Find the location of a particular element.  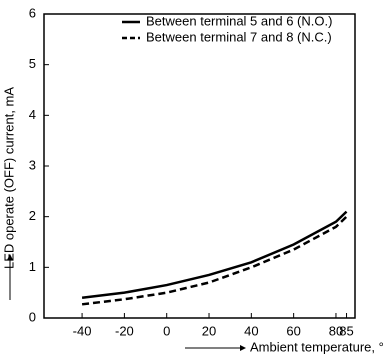

legend-label: Between terminal 7 and 8 (N.C.) is located at coordinates (239, 36).